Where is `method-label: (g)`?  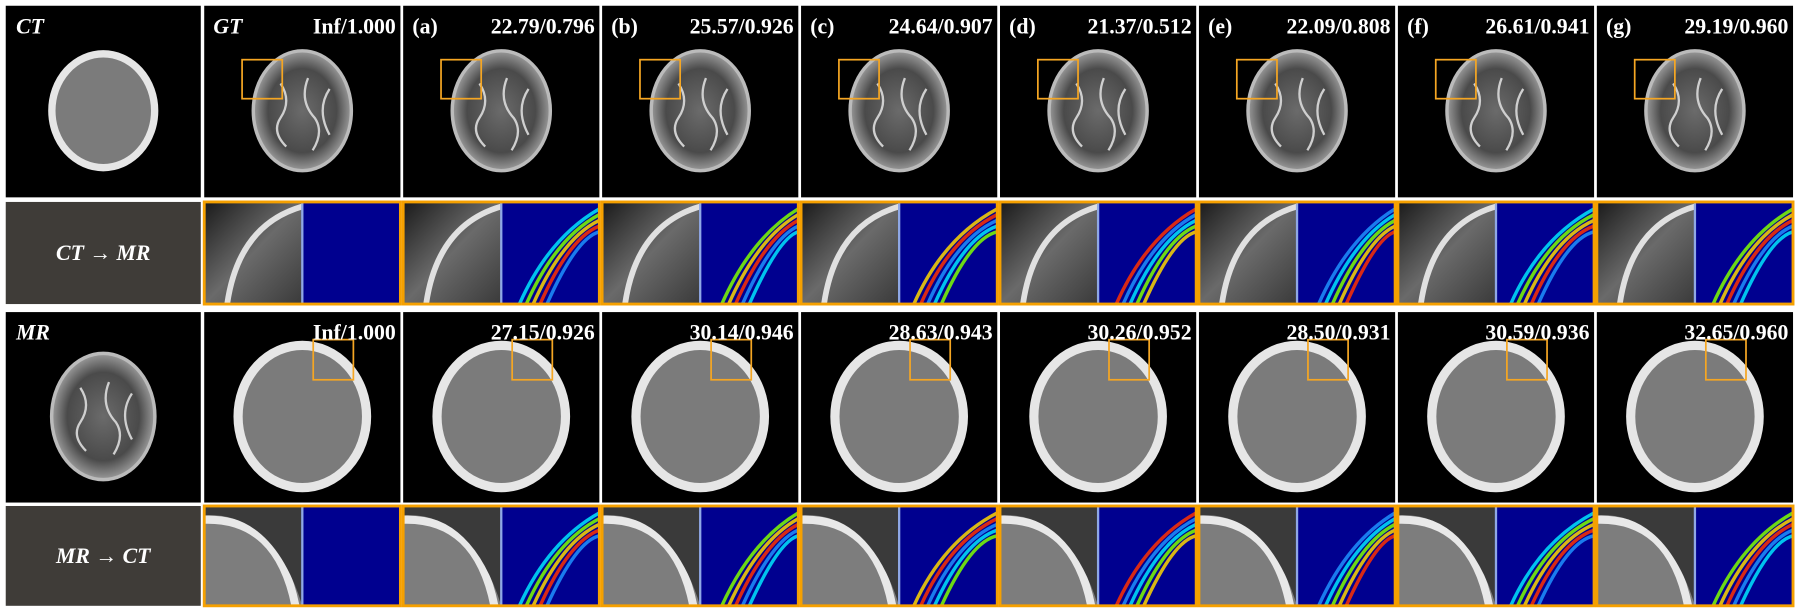 method-label: (g) is located at coordinates (1618, 26).